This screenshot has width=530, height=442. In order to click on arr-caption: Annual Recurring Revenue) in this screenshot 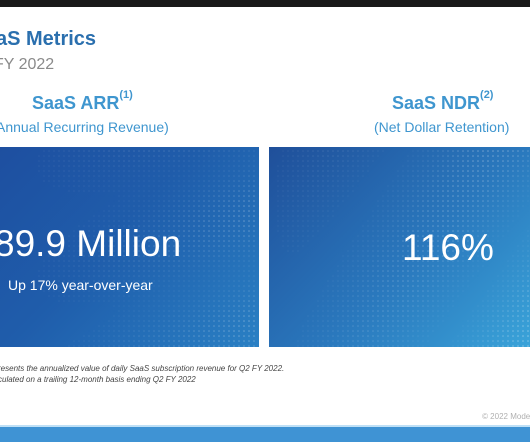, I will do `click(84, 127)`.